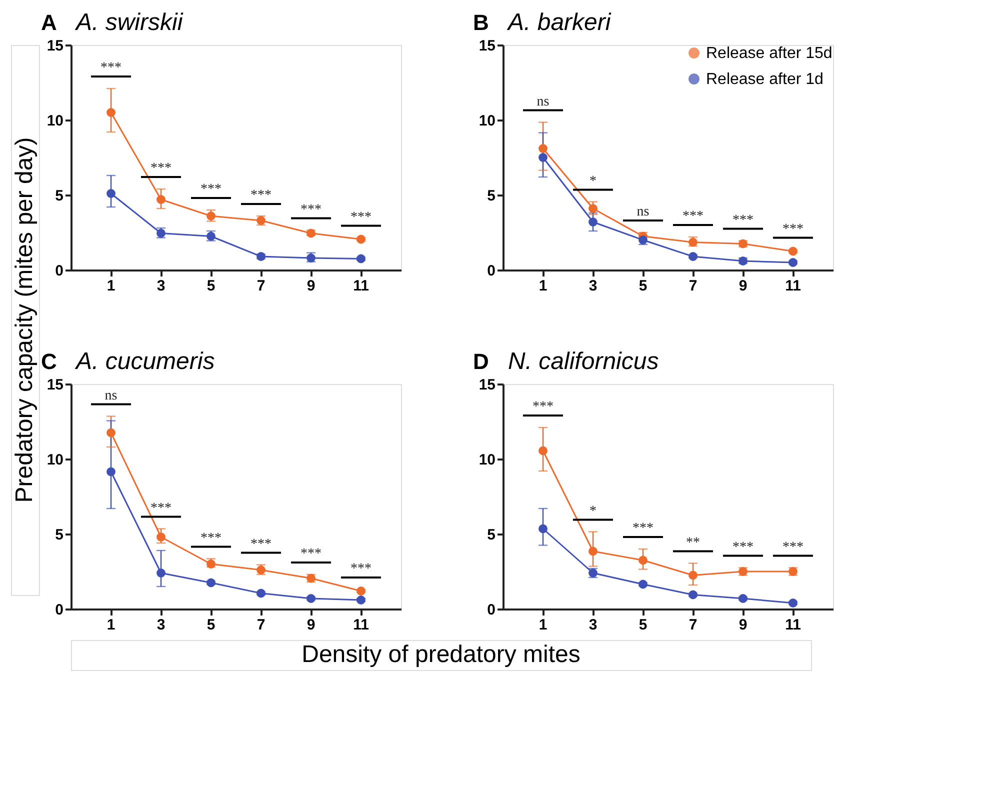  I want to click on y-axis-title: Predatory capacity (mites per day), so click(24, 320).